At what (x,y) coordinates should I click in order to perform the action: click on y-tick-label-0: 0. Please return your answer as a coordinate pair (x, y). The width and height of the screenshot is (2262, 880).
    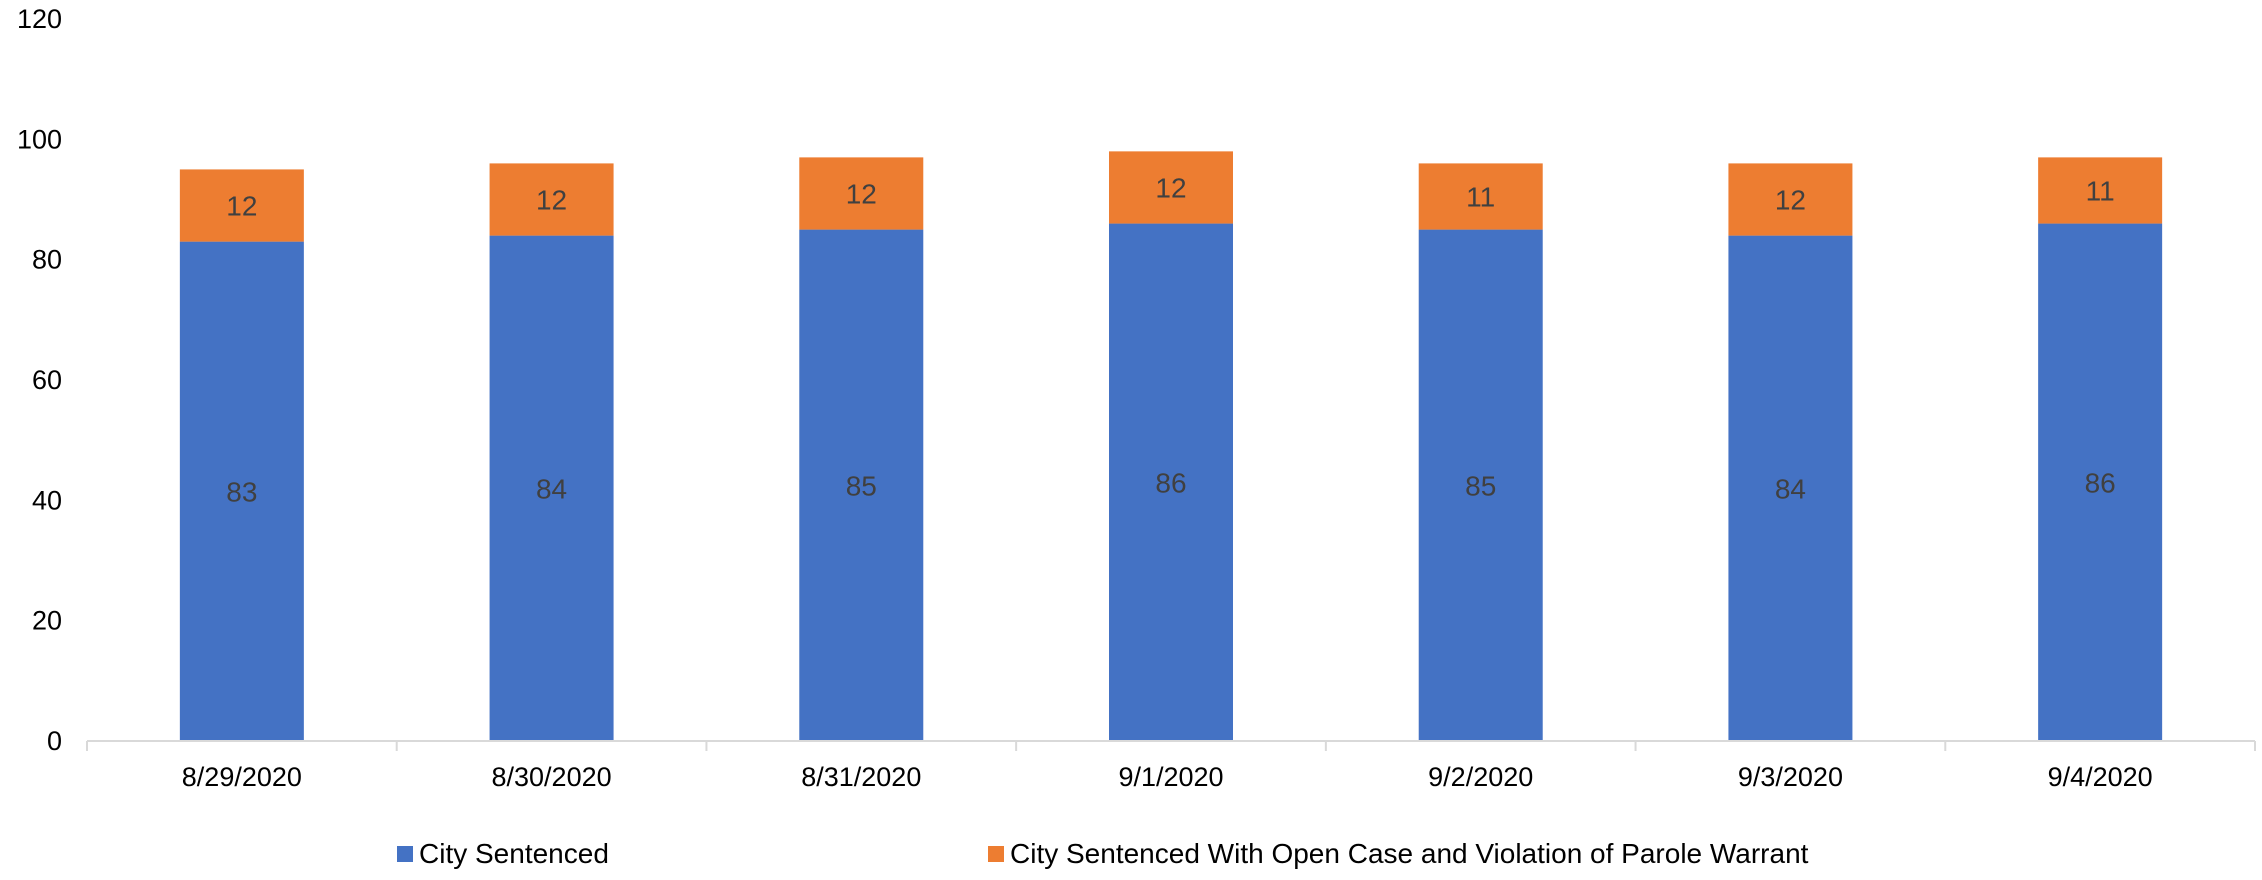
    Looking at the image, I should click on (54, 741).